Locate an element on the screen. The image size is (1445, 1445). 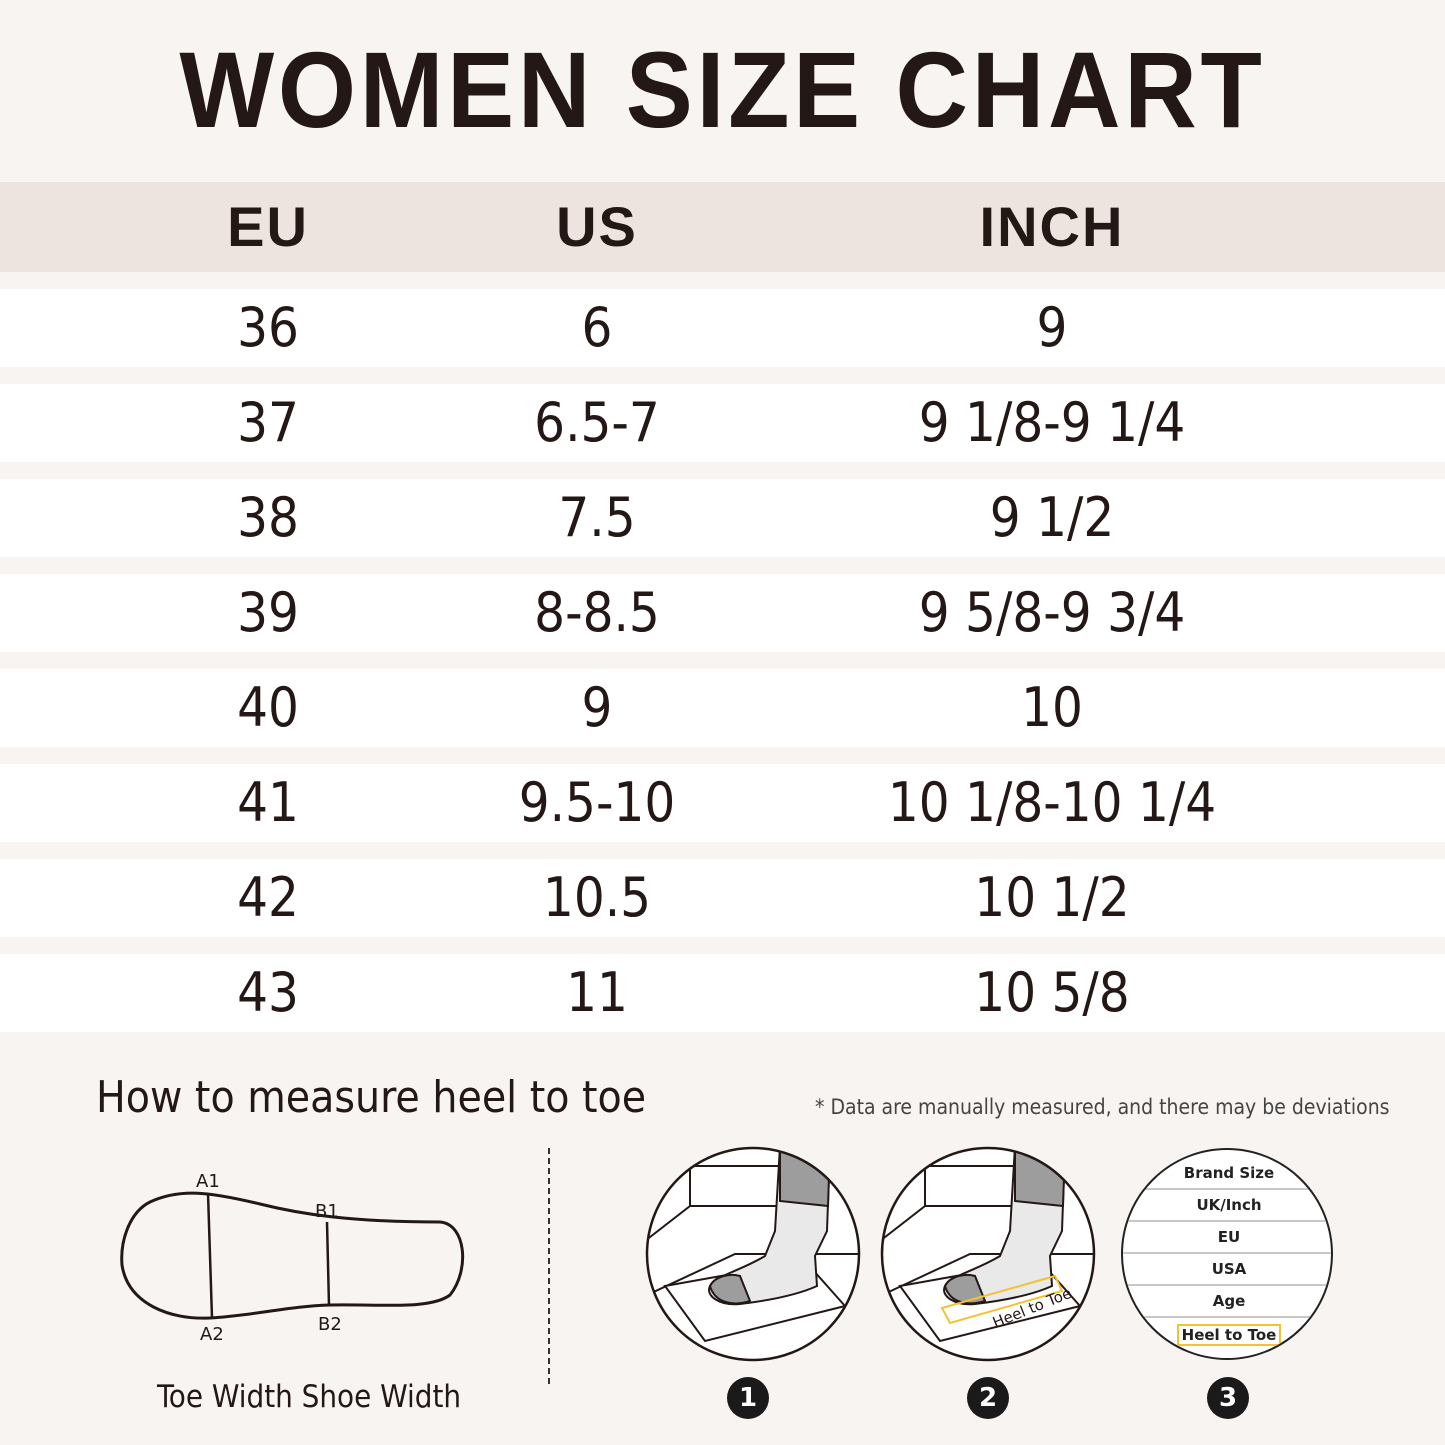
cell-eu: 43 is located at coordinates (268, 992).